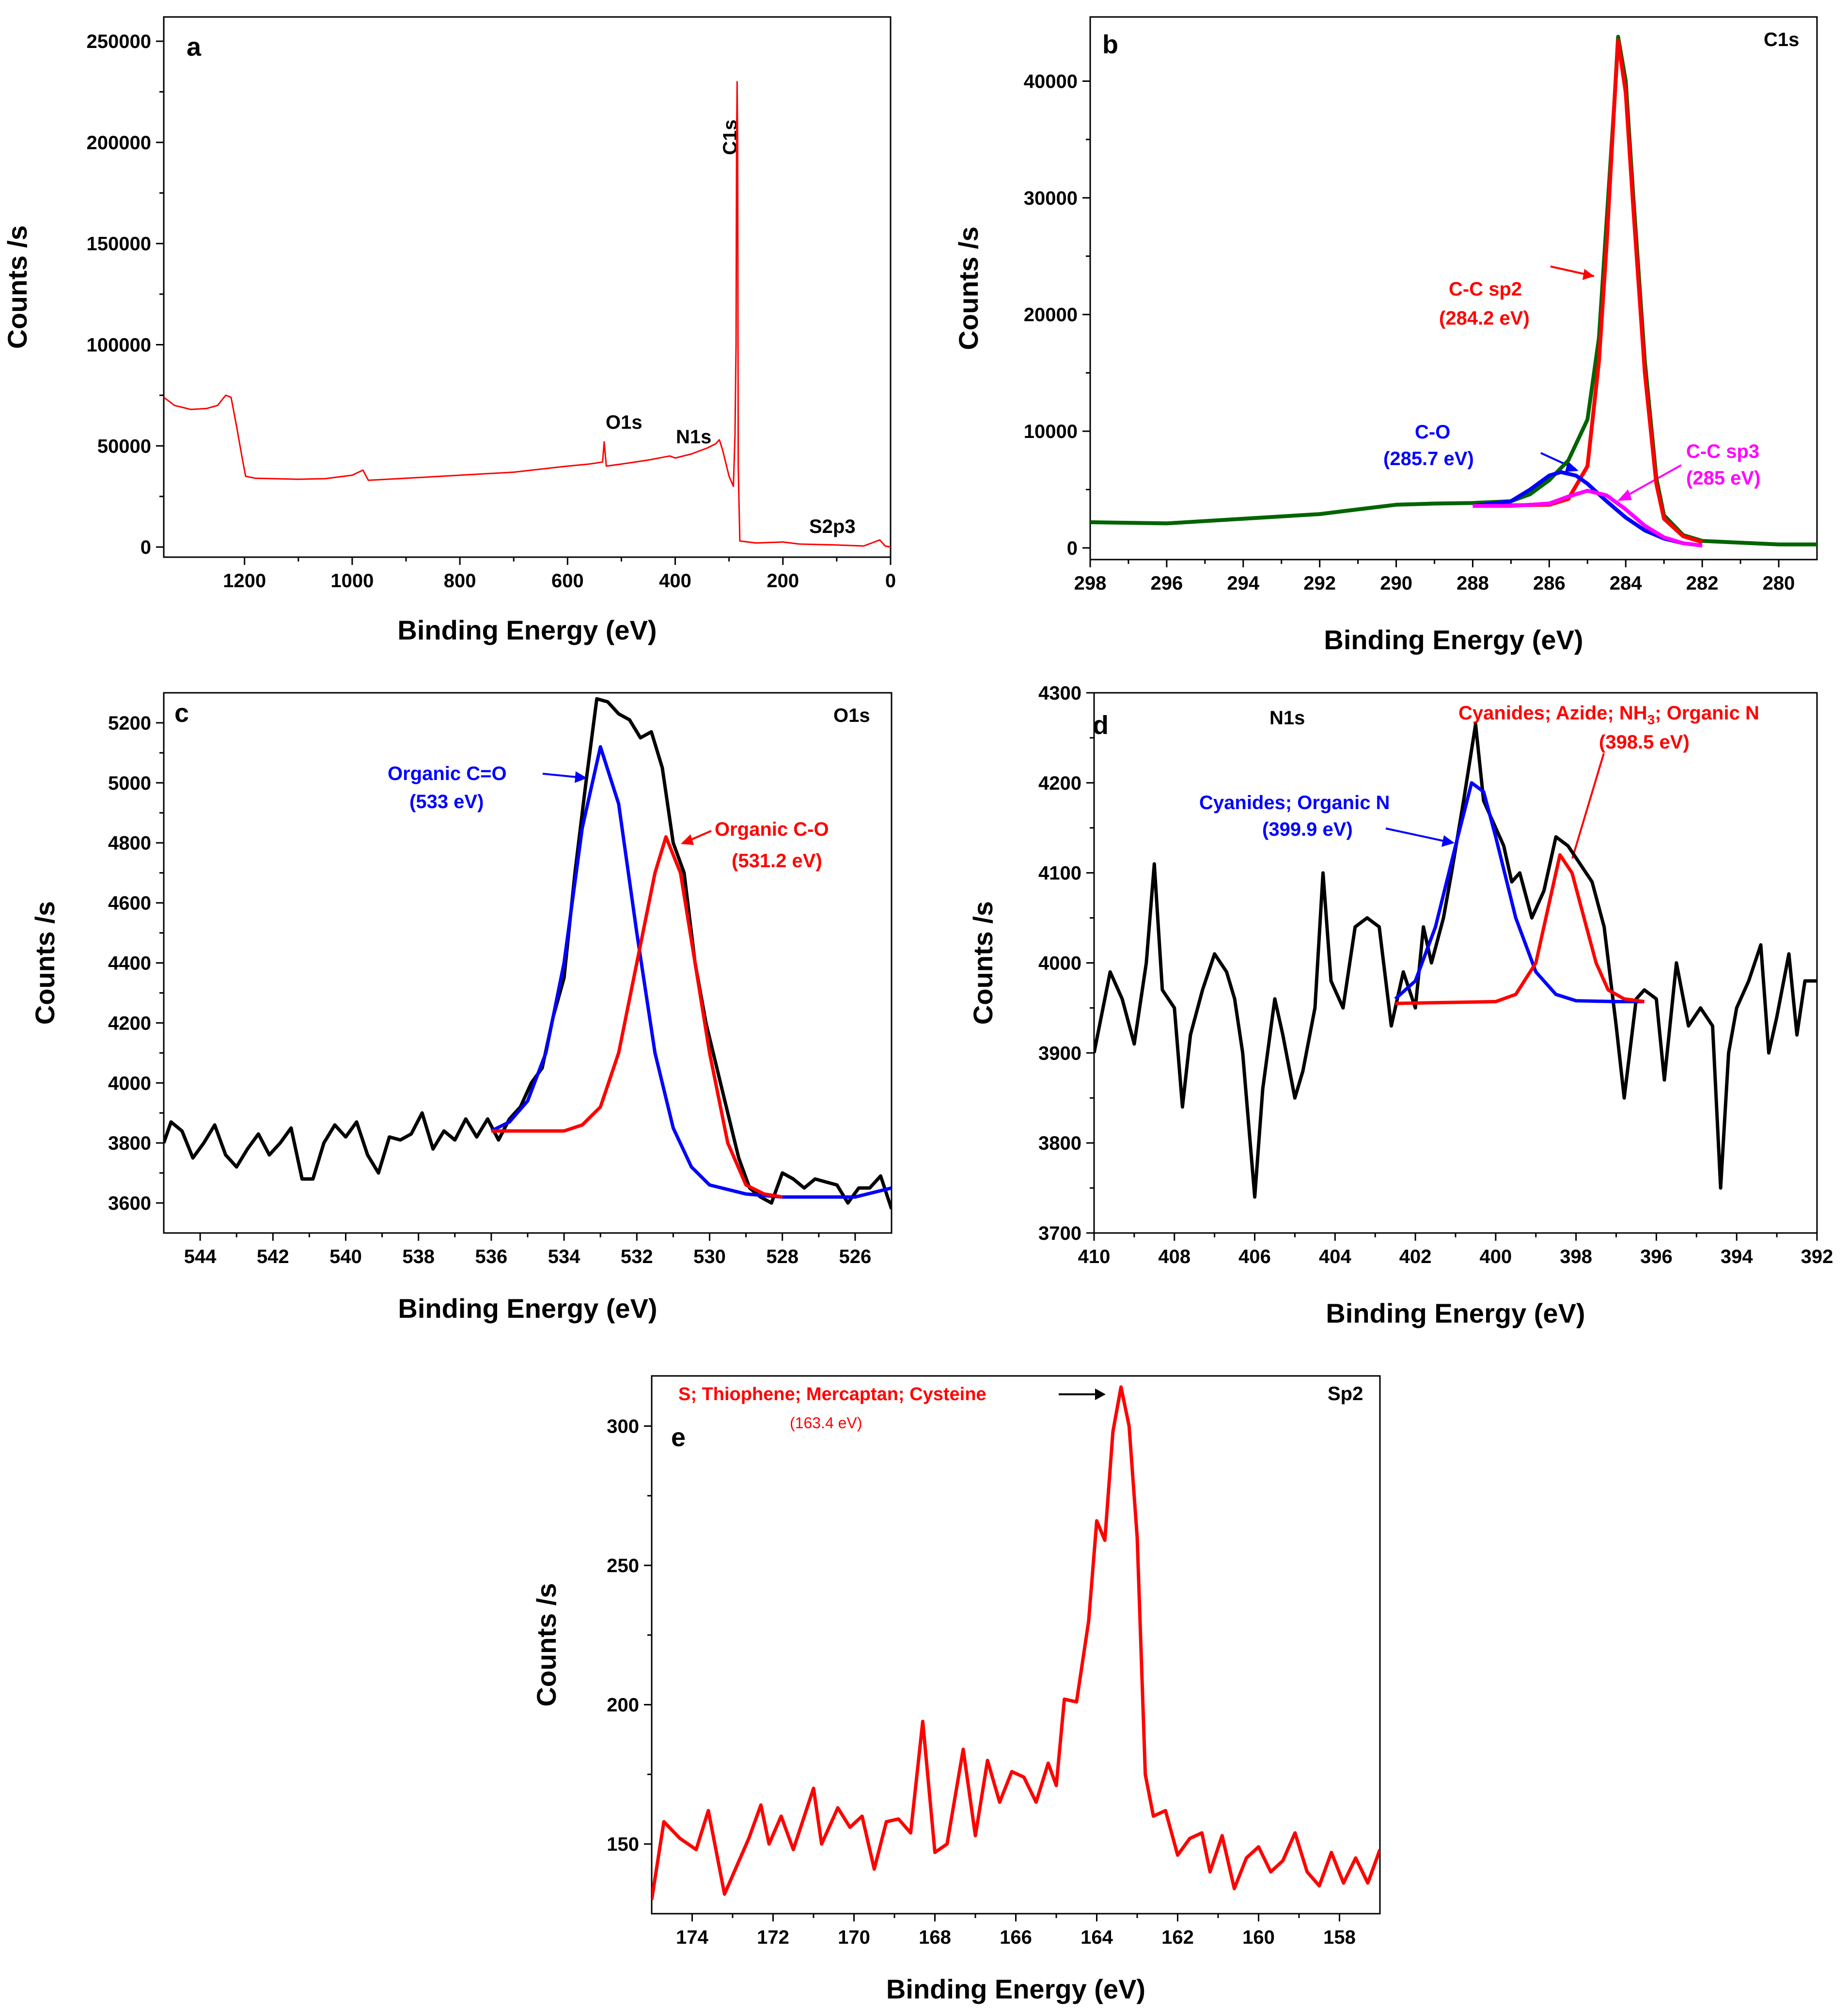 Image resolution: width=1848 pixels, height=2013 pixels. What do you see at coordinates (854, 1938) in the screenshot?
I see `x-tick-label: 170` at bounding box center [854, 1938].